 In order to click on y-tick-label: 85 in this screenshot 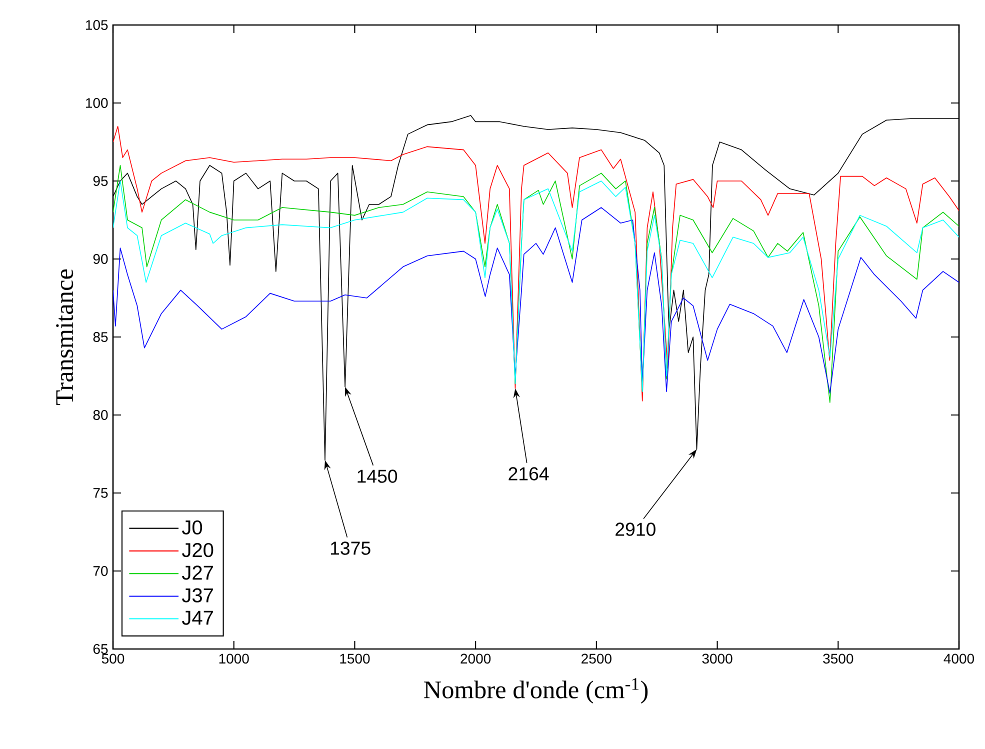, I will do `click(100, 337)`.